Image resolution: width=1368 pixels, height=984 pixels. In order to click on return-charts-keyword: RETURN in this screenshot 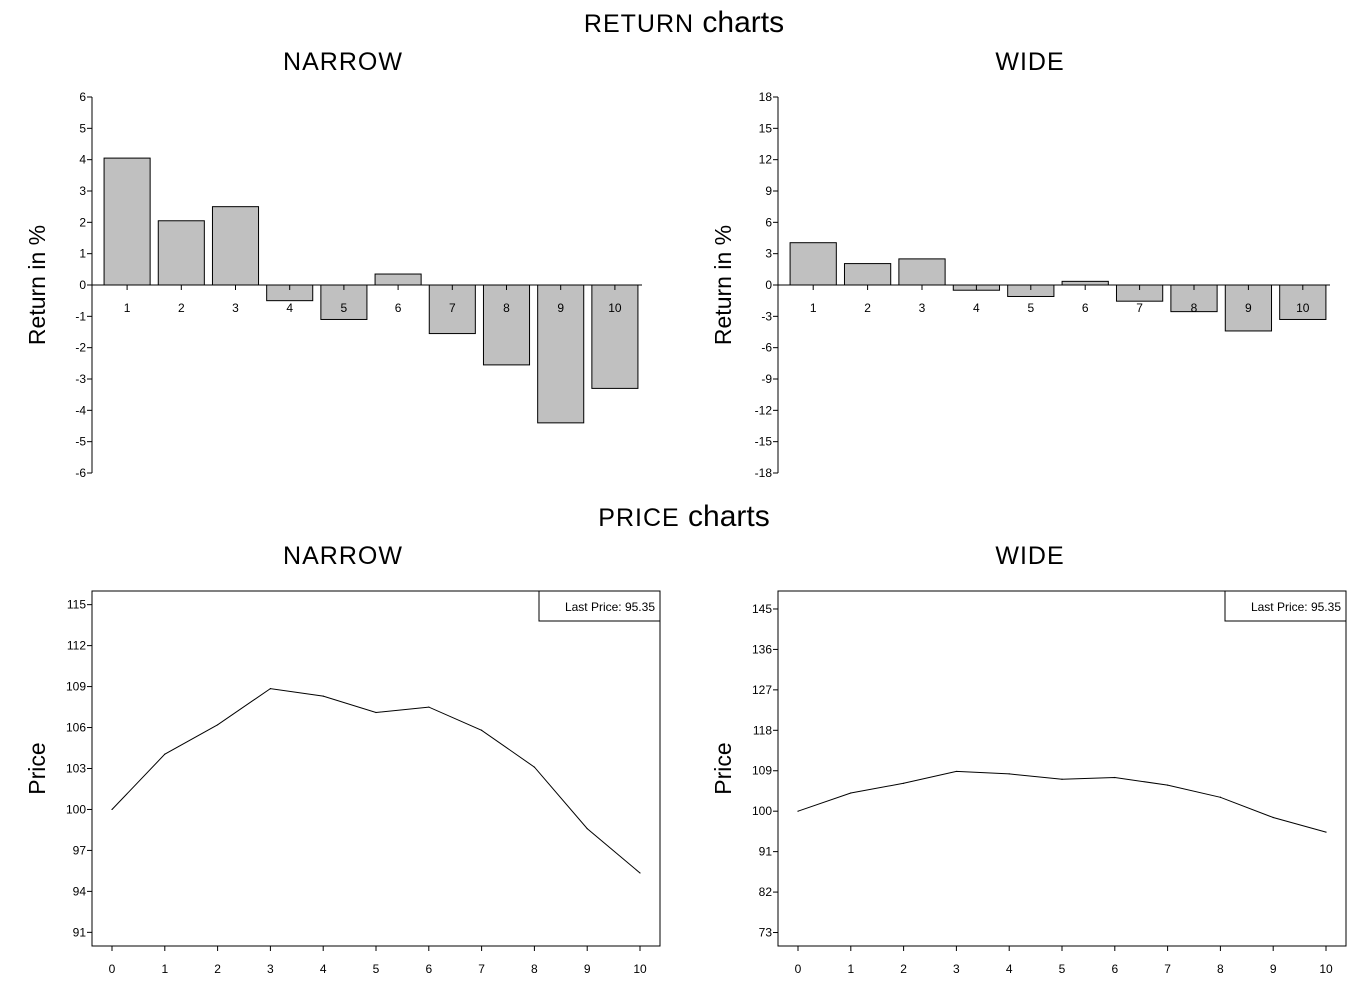, I will do `click(639, 24)`.